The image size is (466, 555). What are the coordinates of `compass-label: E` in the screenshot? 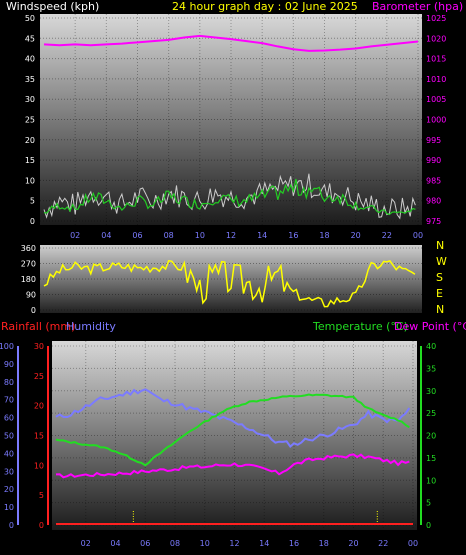 It's located at (439, 293).